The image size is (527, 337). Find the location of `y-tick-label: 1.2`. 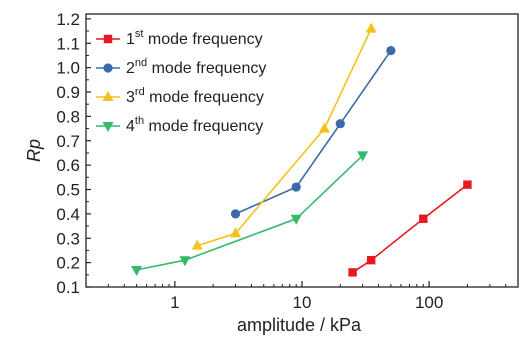

y-tick-label: 1.2 is located at coordinates (68, 19).